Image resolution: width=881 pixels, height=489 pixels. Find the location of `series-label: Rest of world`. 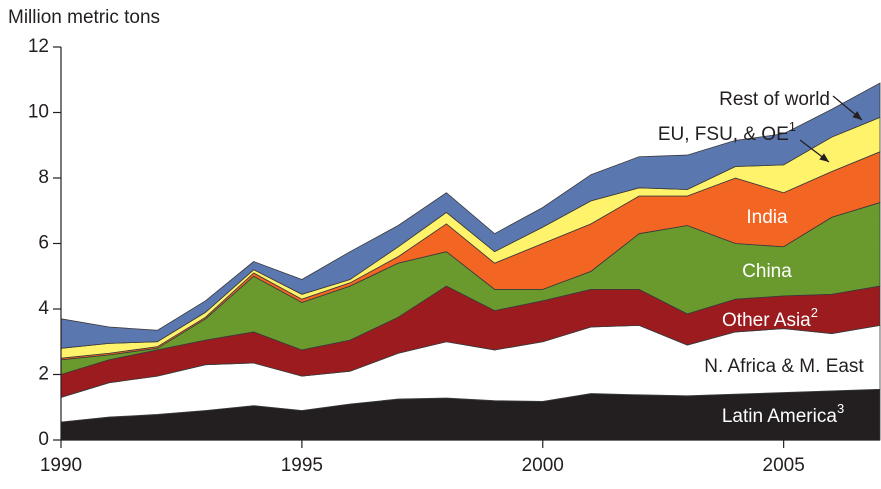

series-label: Rest of world is located at coordinates (774, 99).